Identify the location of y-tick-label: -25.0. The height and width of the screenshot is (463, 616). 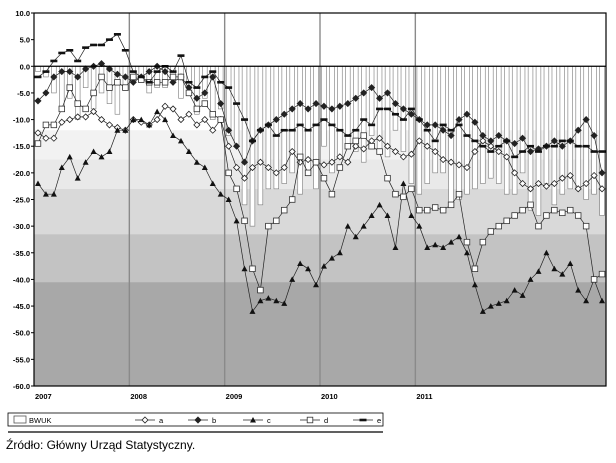
(21, 200).